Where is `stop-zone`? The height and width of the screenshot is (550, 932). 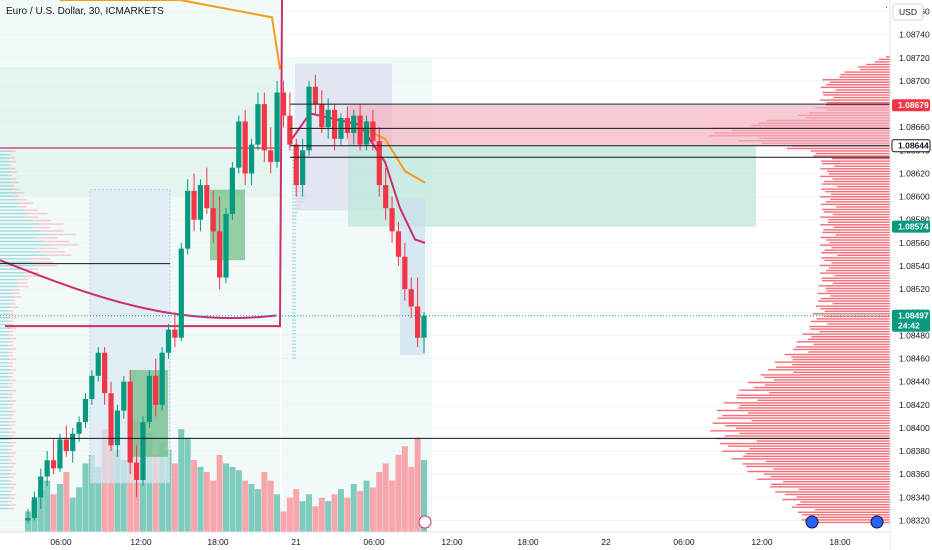
stop-zone is located at coordinates (620, 125).